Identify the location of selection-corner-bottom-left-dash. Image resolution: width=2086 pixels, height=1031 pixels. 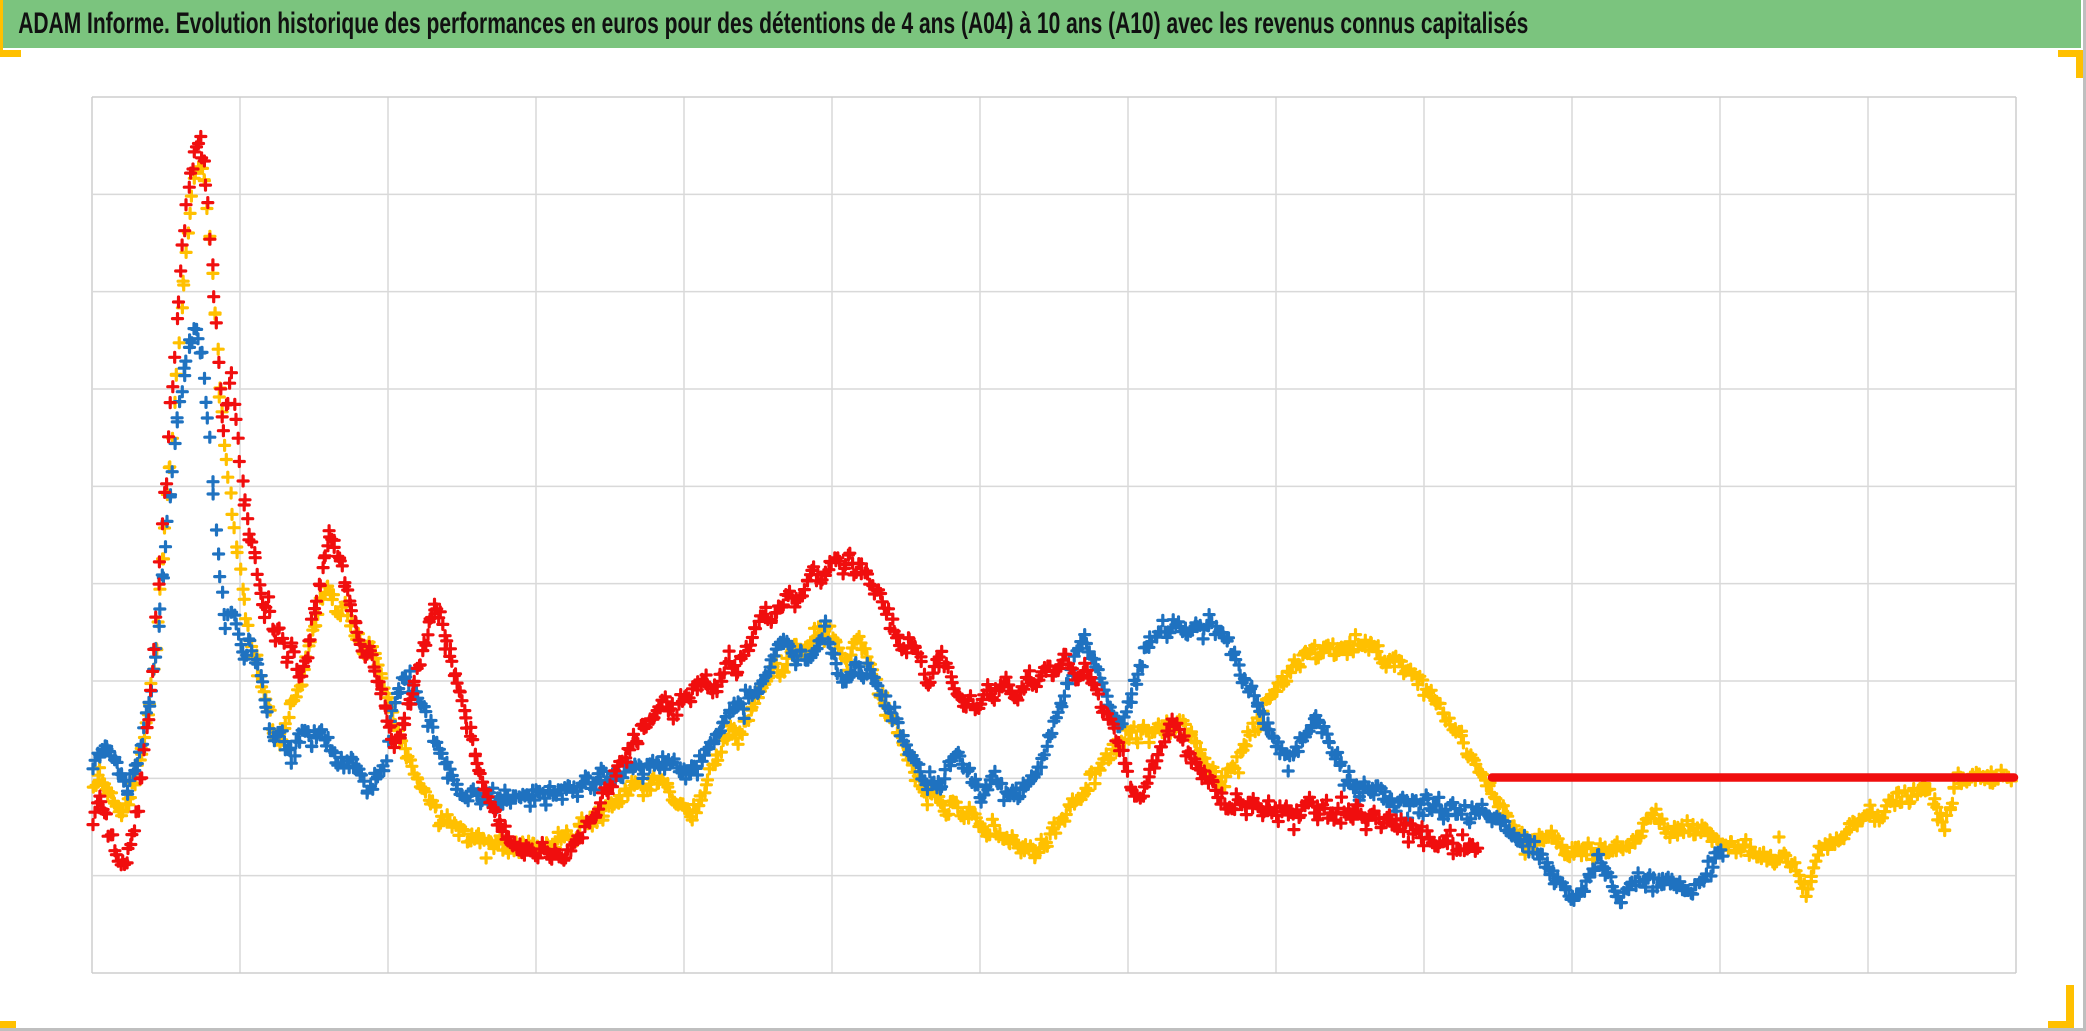
(8, 1025).